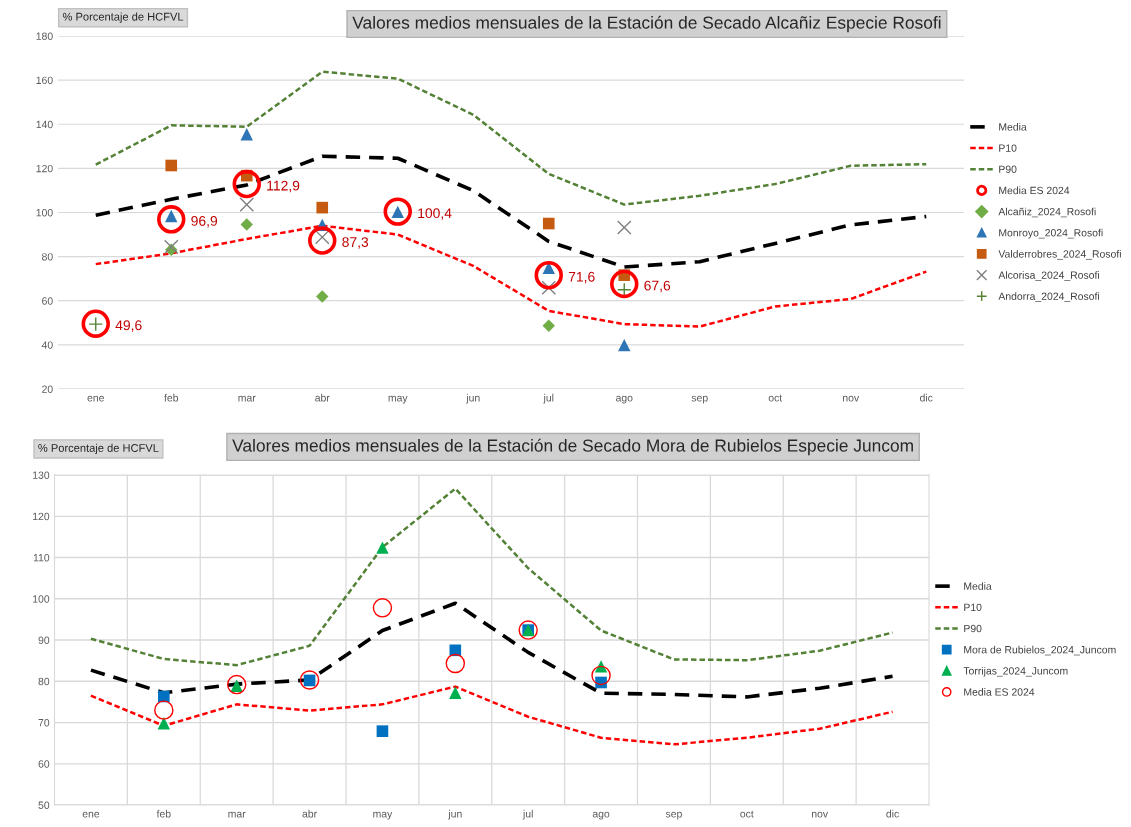 The height and width of the screenshot is (827, 1131). What do you see at coordinates (41, 475) in the screenshot?
I see `y-tick-label: 130` at bounding box center [41, 475].